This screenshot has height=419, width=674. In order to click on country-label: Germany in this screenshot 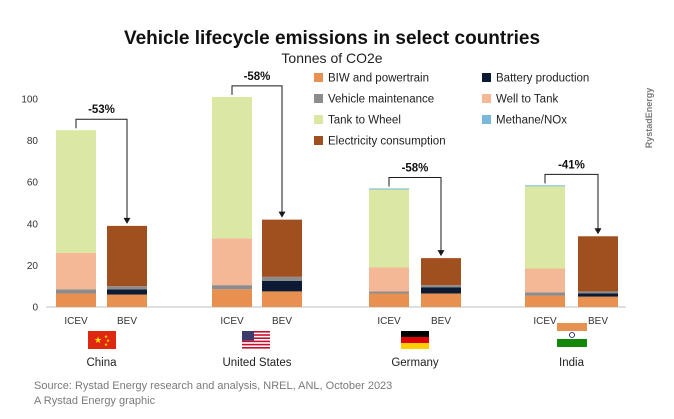, I will do `click(415, 363)`.